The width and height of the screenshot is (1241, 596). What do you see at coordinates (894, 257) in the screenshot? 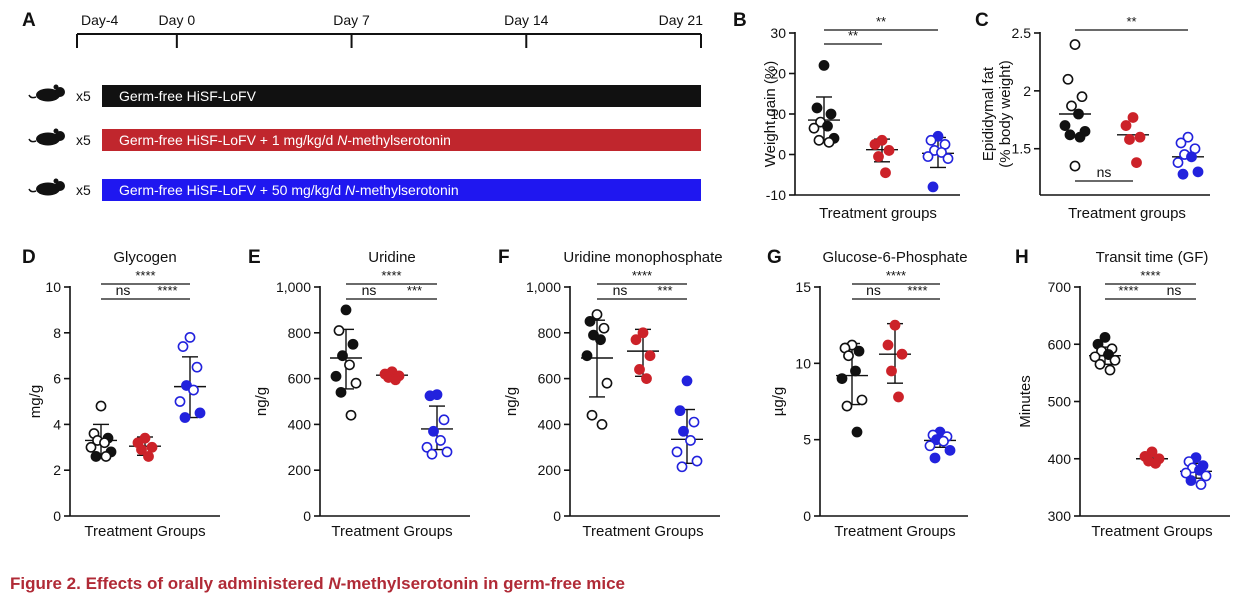
I see `chart-title: Glucose-6-Phosphate` at bounding box center [894, 257].